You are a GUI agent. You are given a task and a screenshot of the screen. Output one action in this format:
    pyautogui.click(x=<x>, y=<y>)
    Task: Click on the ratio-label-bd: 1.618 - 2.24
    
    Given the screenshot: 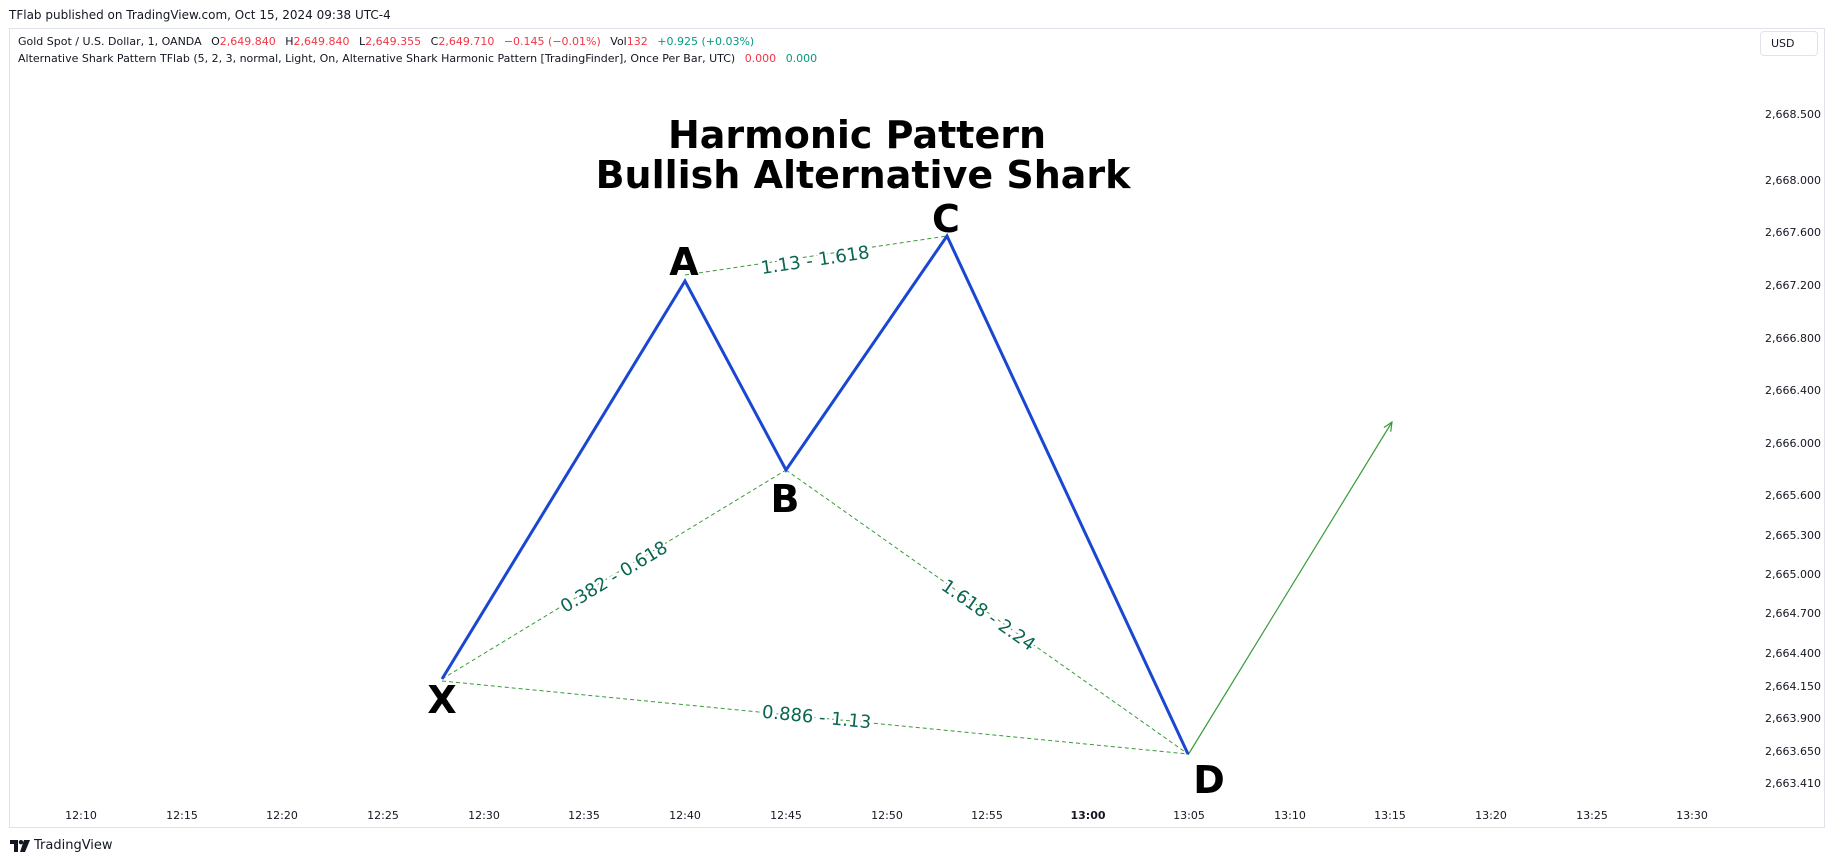 What is the action you would take?
    pyautogui.click(x=988, y=615)
    